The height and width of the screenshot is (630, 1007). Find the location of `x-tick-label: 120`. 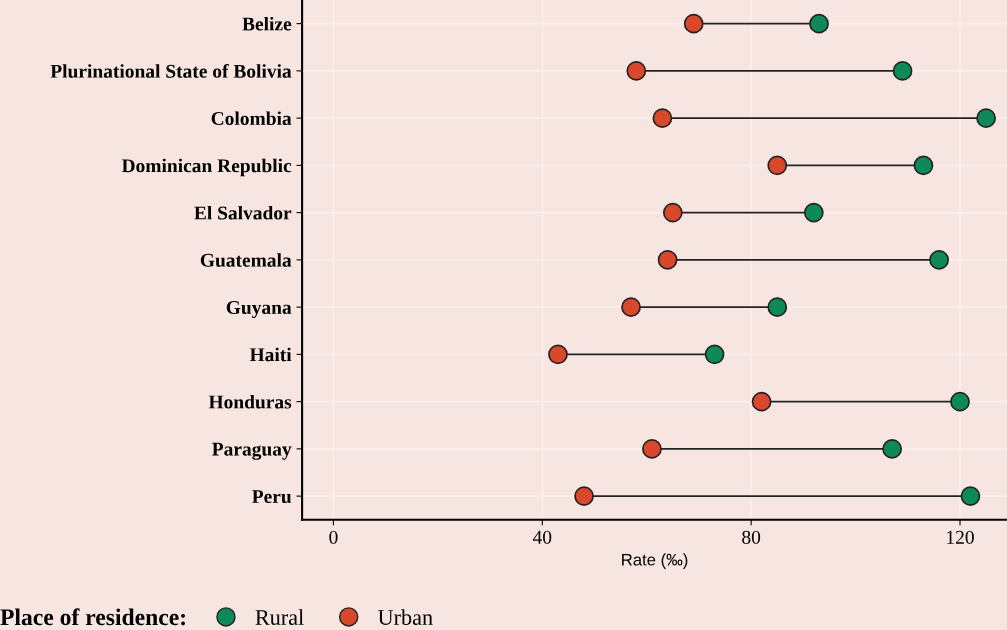

x-tick-label: 120 is located at coordinates (960, 537).